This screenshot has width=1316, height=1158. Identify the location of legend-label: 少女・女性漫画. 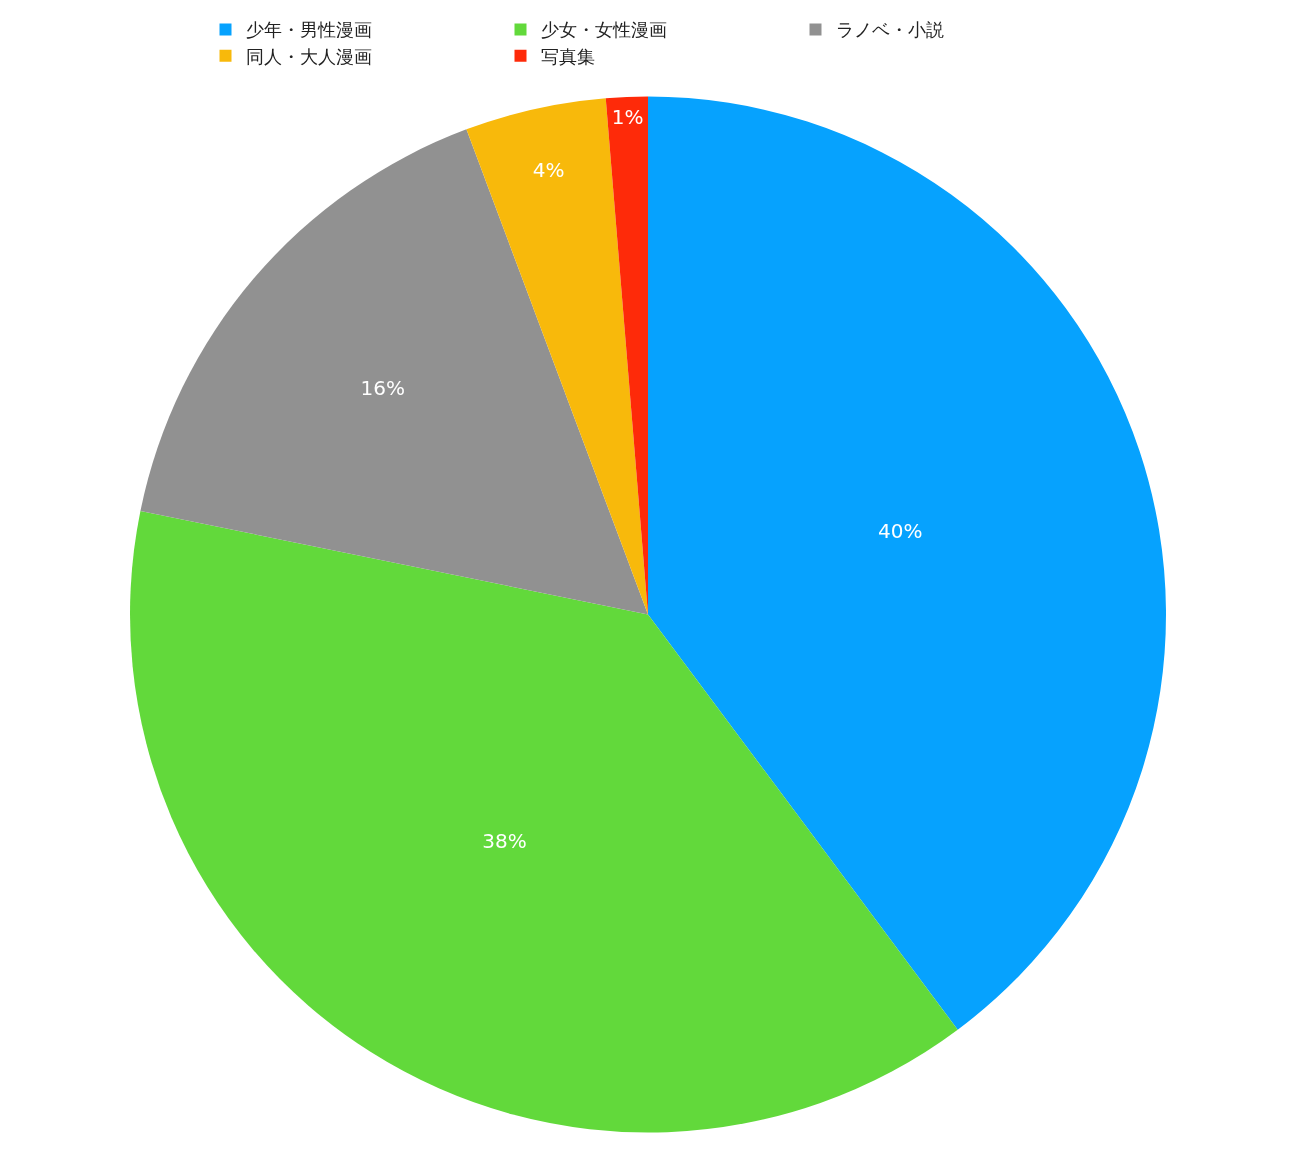
(603, 30).